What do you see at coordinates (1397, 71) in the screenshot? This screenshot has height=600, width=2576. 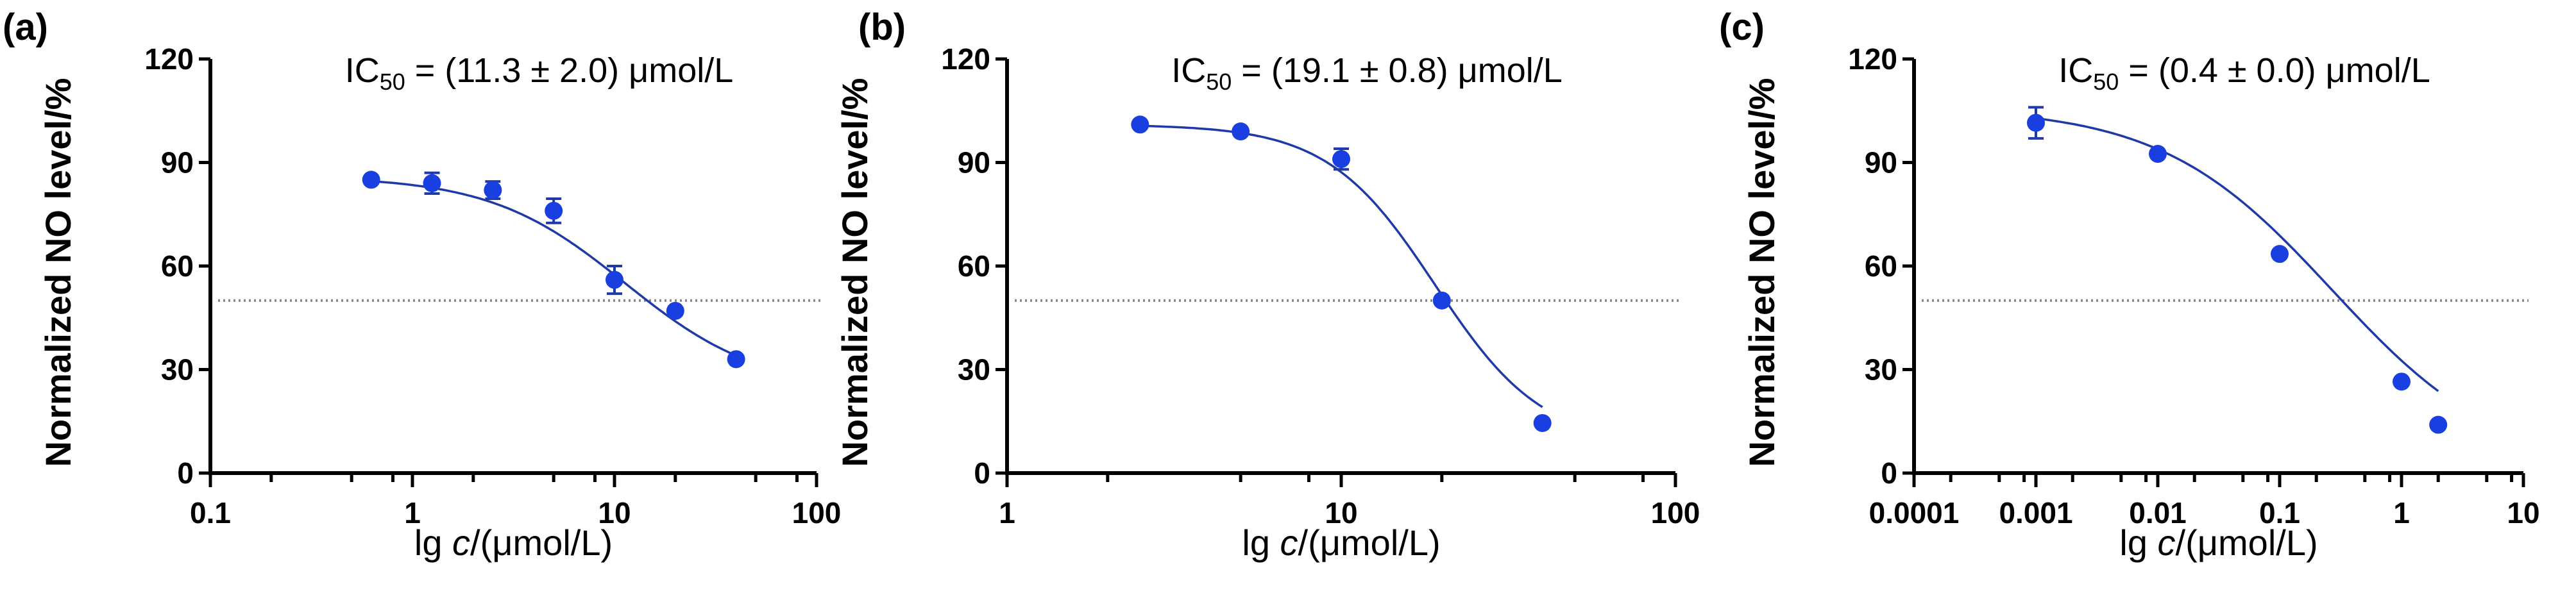 I see `ic50-value: = (19.1 ± 0.8) μmol/L` at bounding box center [1397, 71].